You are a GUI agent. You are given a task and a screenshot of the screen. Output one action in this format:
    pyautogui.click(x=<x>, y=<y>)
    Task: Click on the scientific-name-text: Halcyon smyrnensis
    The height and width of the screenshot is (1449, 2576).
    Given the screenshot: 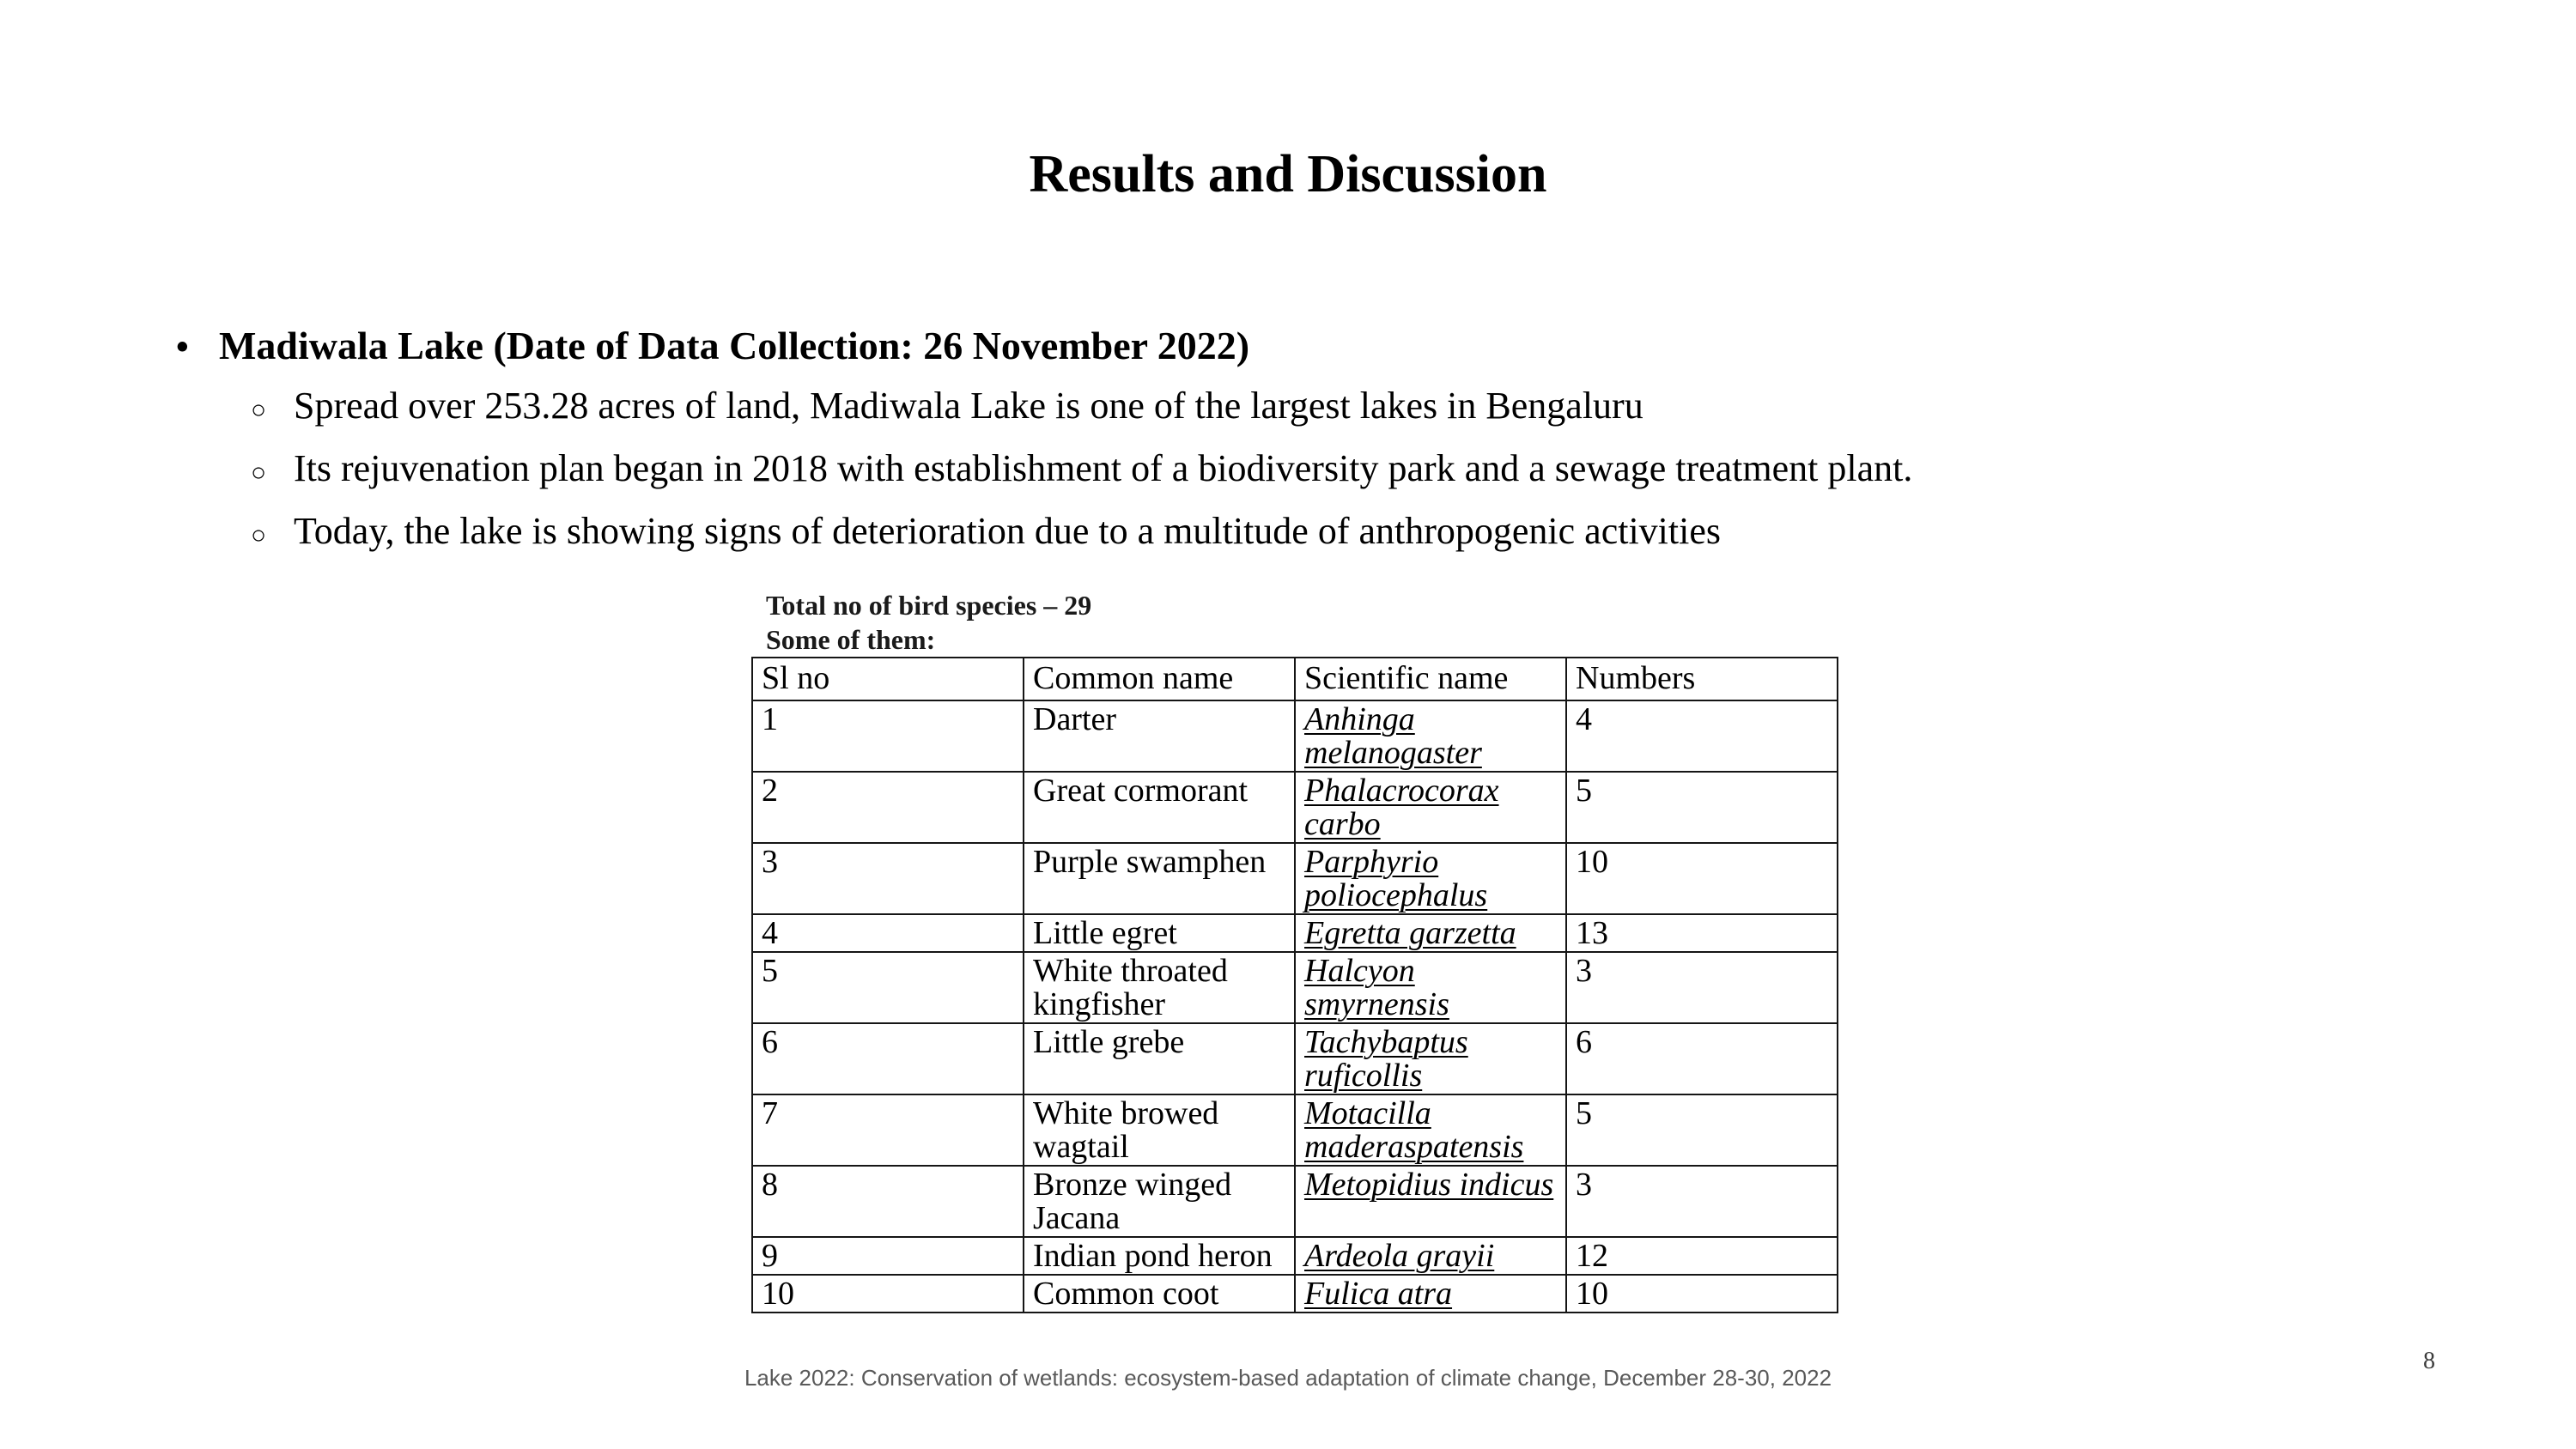 What is the action you would take?
    pyautogui.click(x=1376, y=987)
    